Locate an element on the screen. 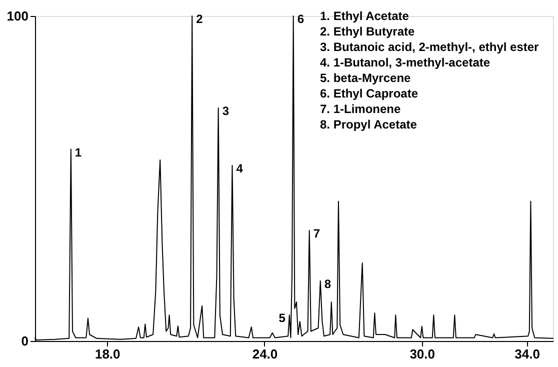 The image size is (558, 367). annotation: 6. Ethyl Caproate is located at coordinates (369, 93).